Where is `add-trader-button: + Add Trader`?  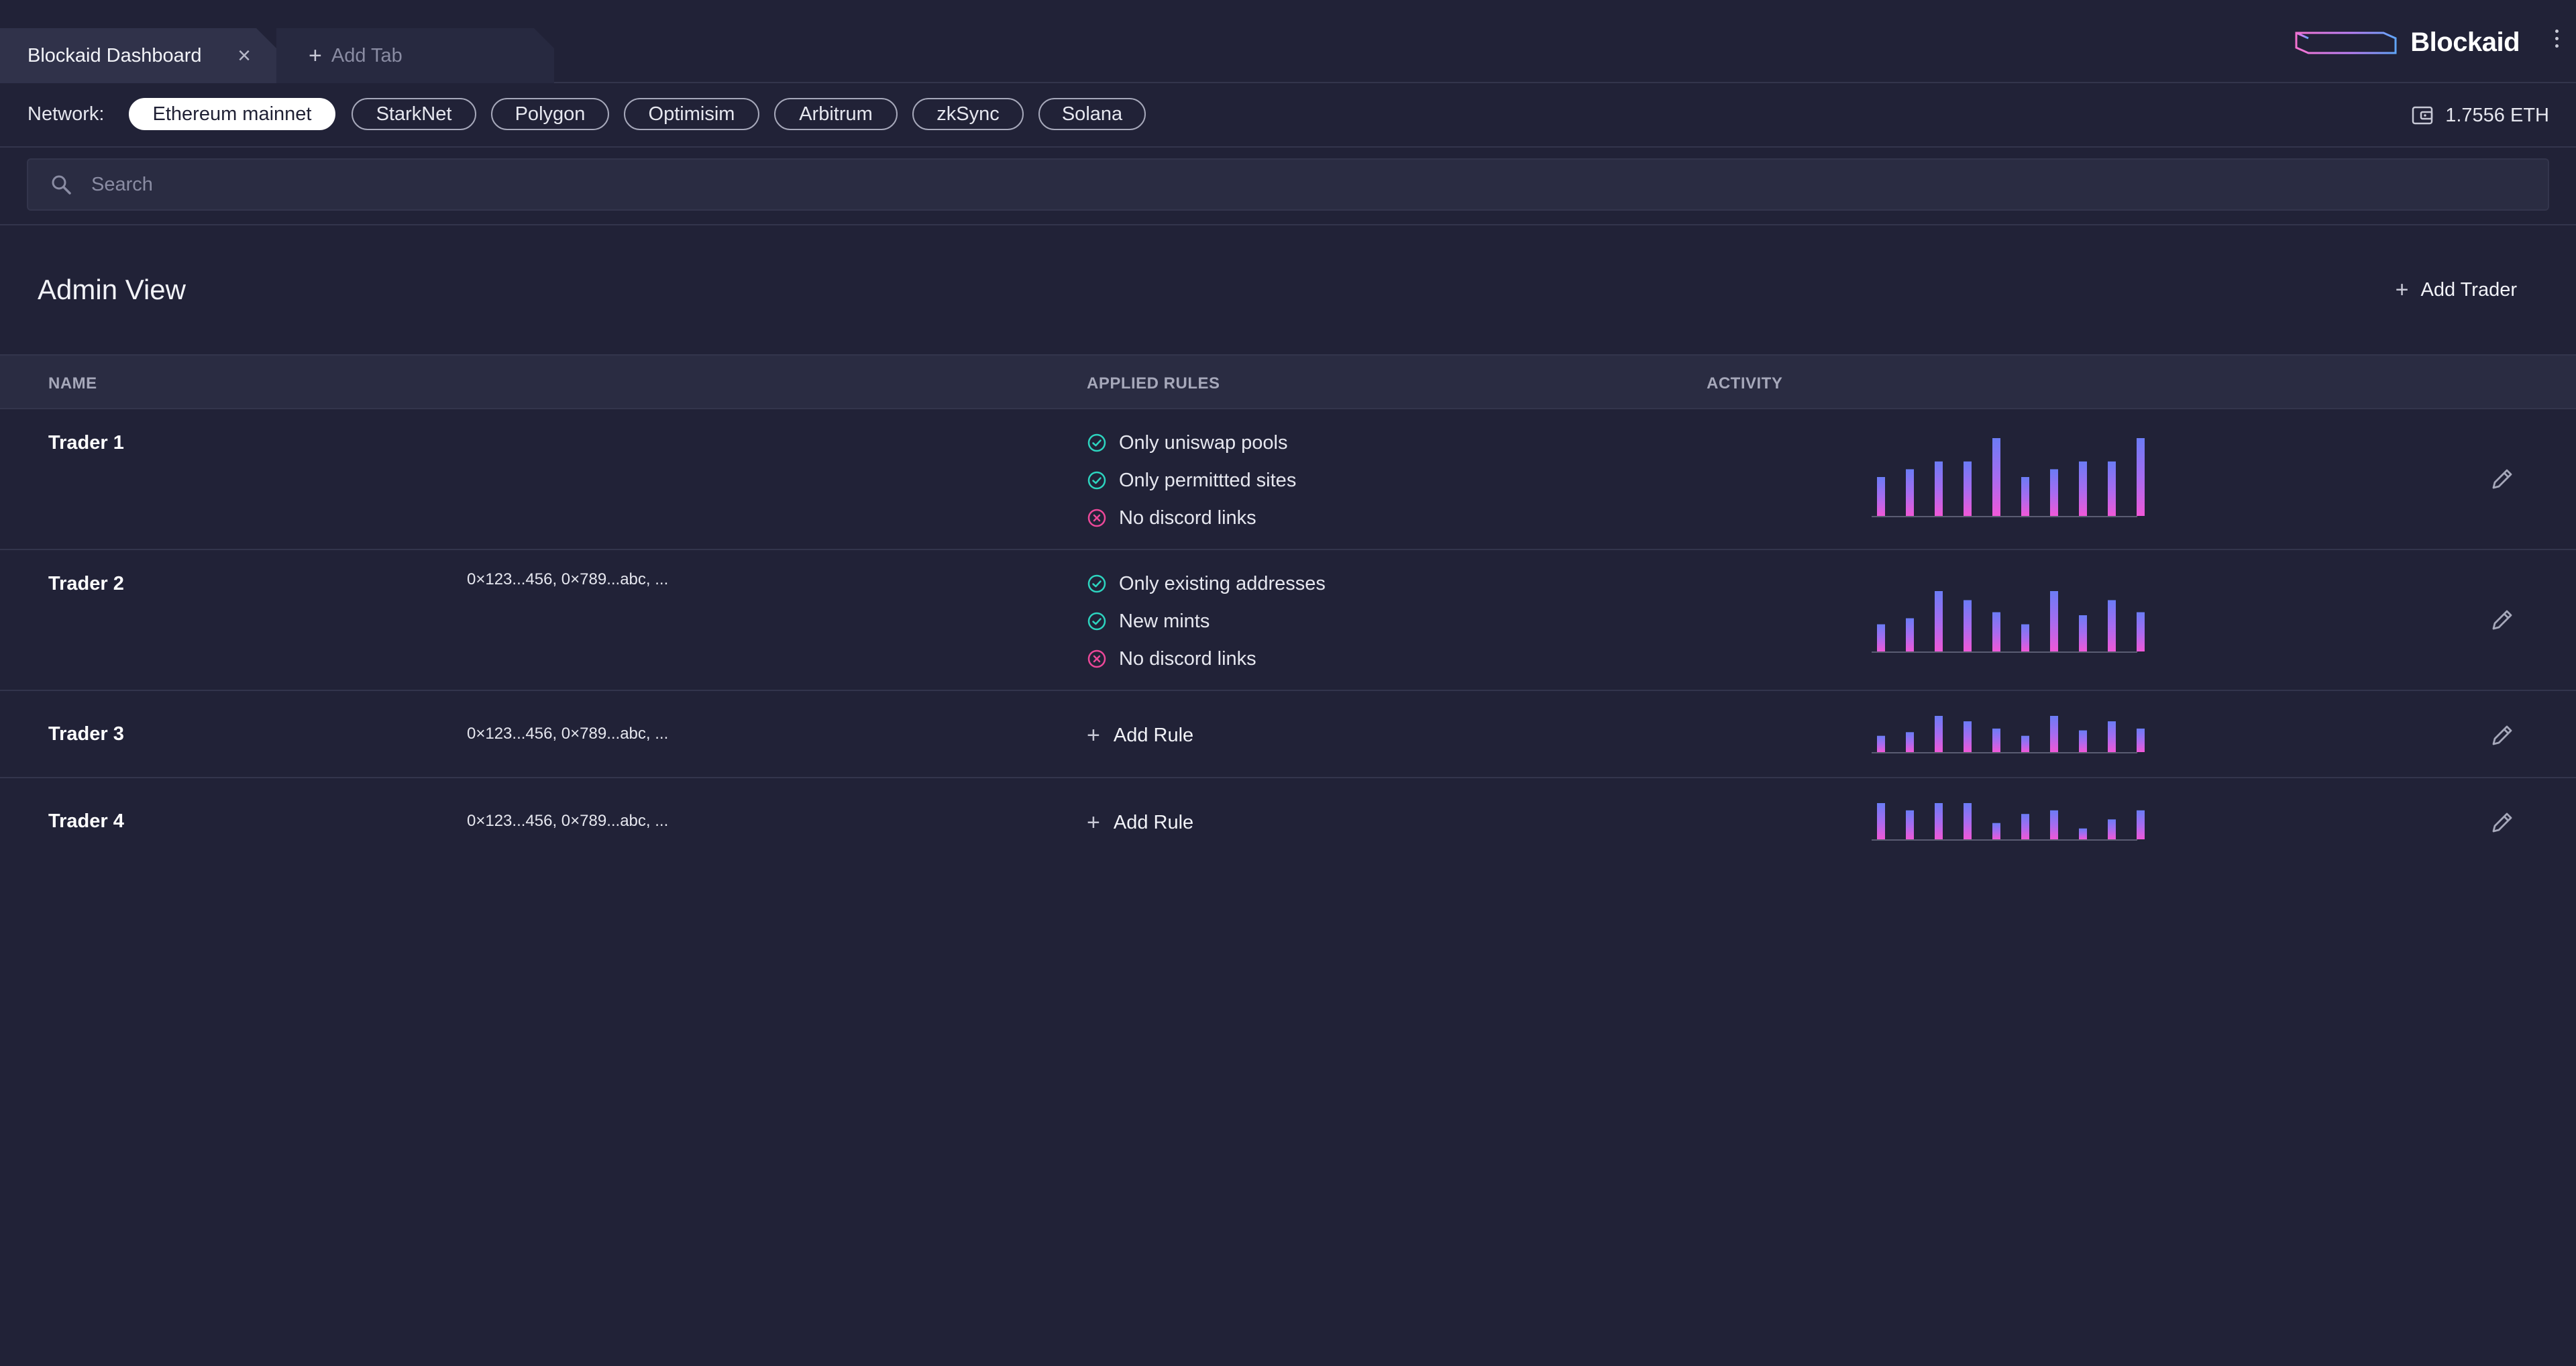
add-trader-button: + Add Trader is located at coordinates (2456, 290).